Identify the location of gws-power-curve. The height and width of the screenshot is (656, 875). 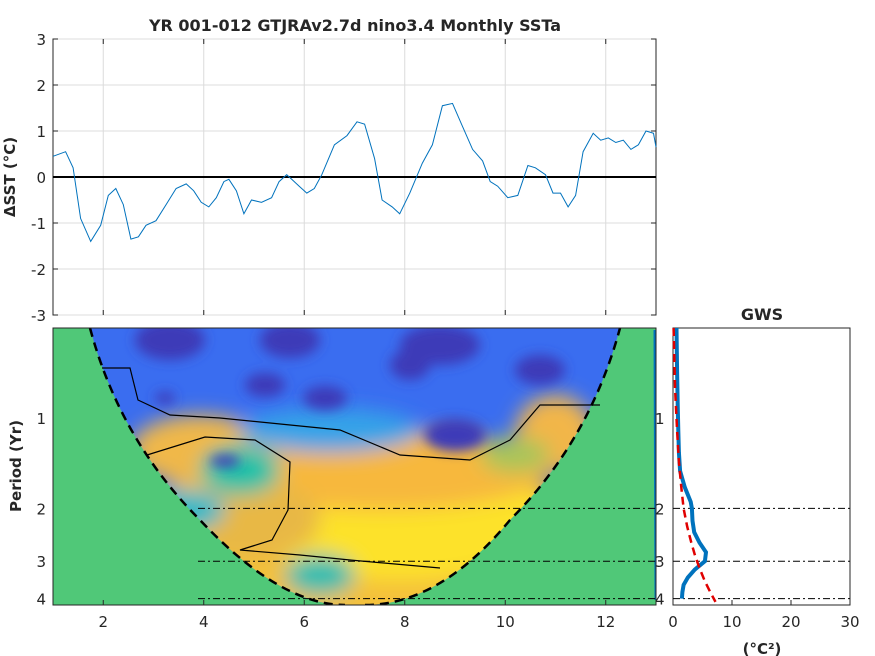
(691, 463).